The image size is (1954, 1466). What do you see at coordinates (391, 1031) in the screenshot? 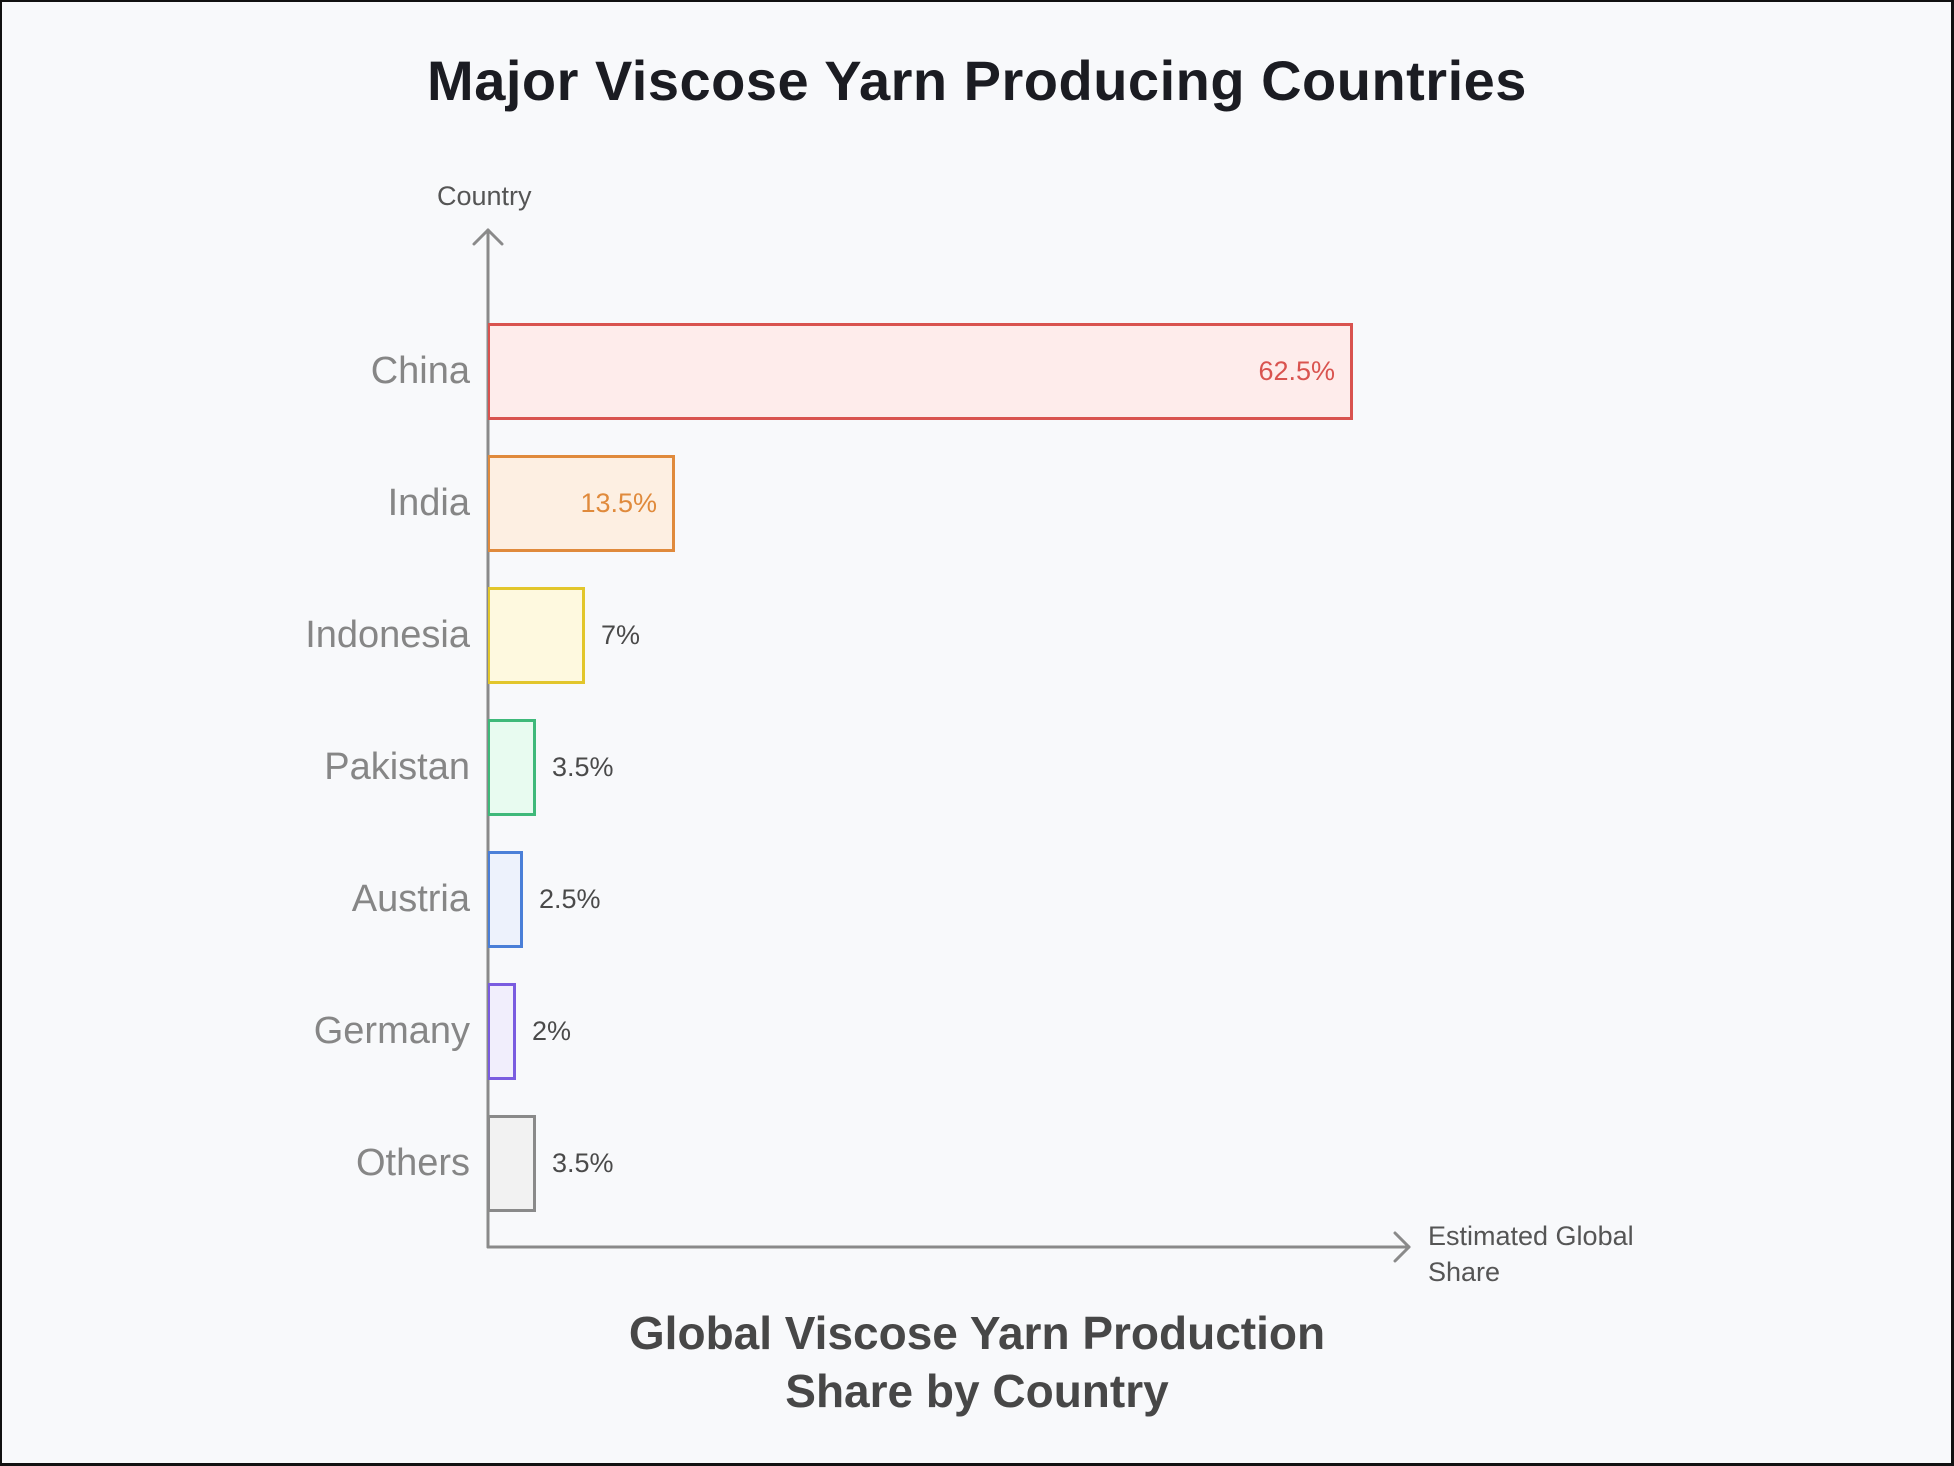
I see `category-label: Germany` at bounding box center [391, 1031].